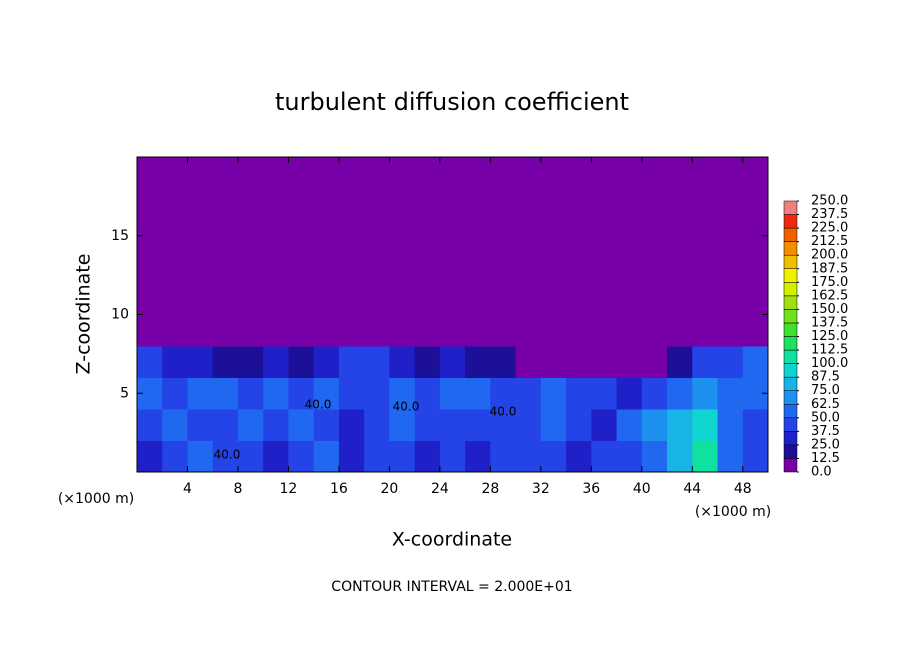 Image resolution: width=904 pixels, height=654 pixels. What do you see at coordinates (825, 390) in the screenshot?
I see `colorbar-label: 75.0` at bounding box center [825, 390].